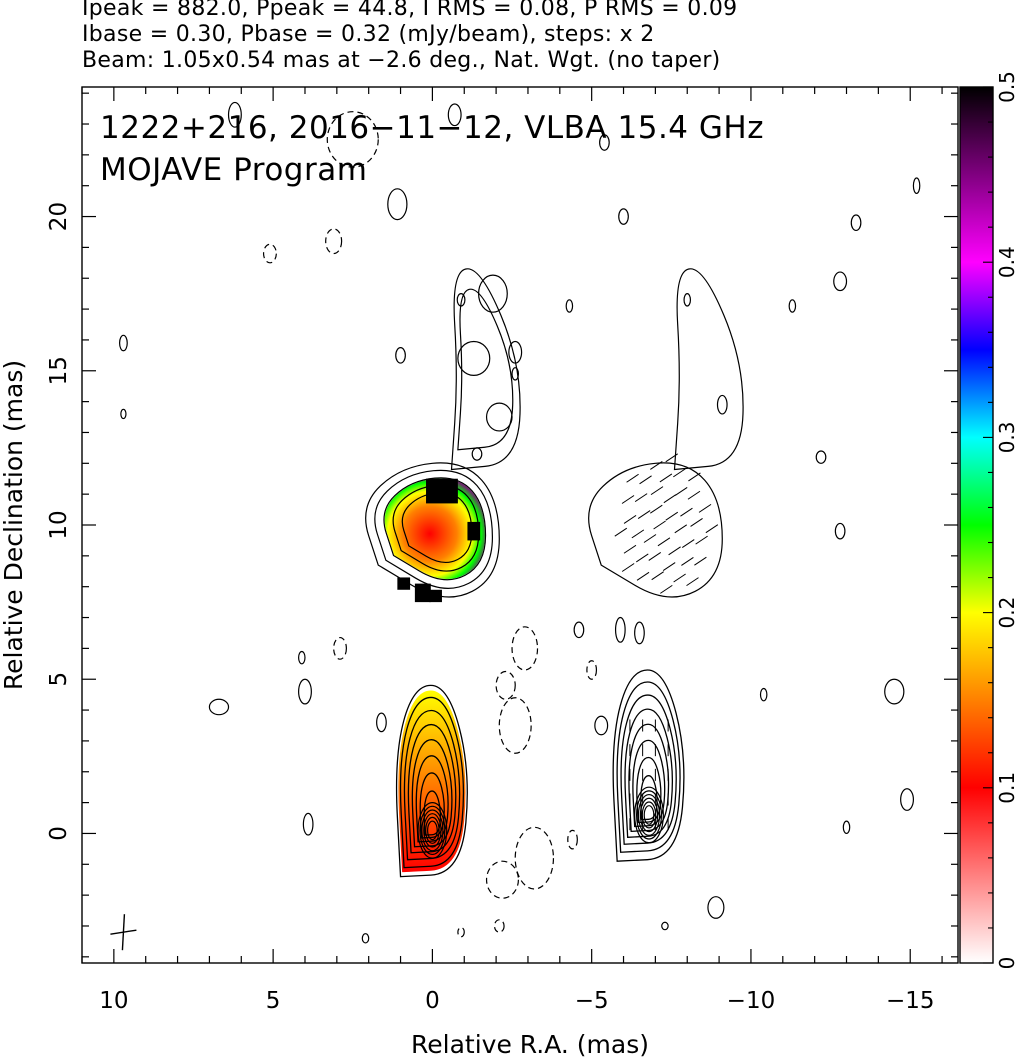 Image resolution: width=1021 pixels, height=1060 pixels. I want to click on colorbar-tick-label: 0.5, so click(1007, 87).